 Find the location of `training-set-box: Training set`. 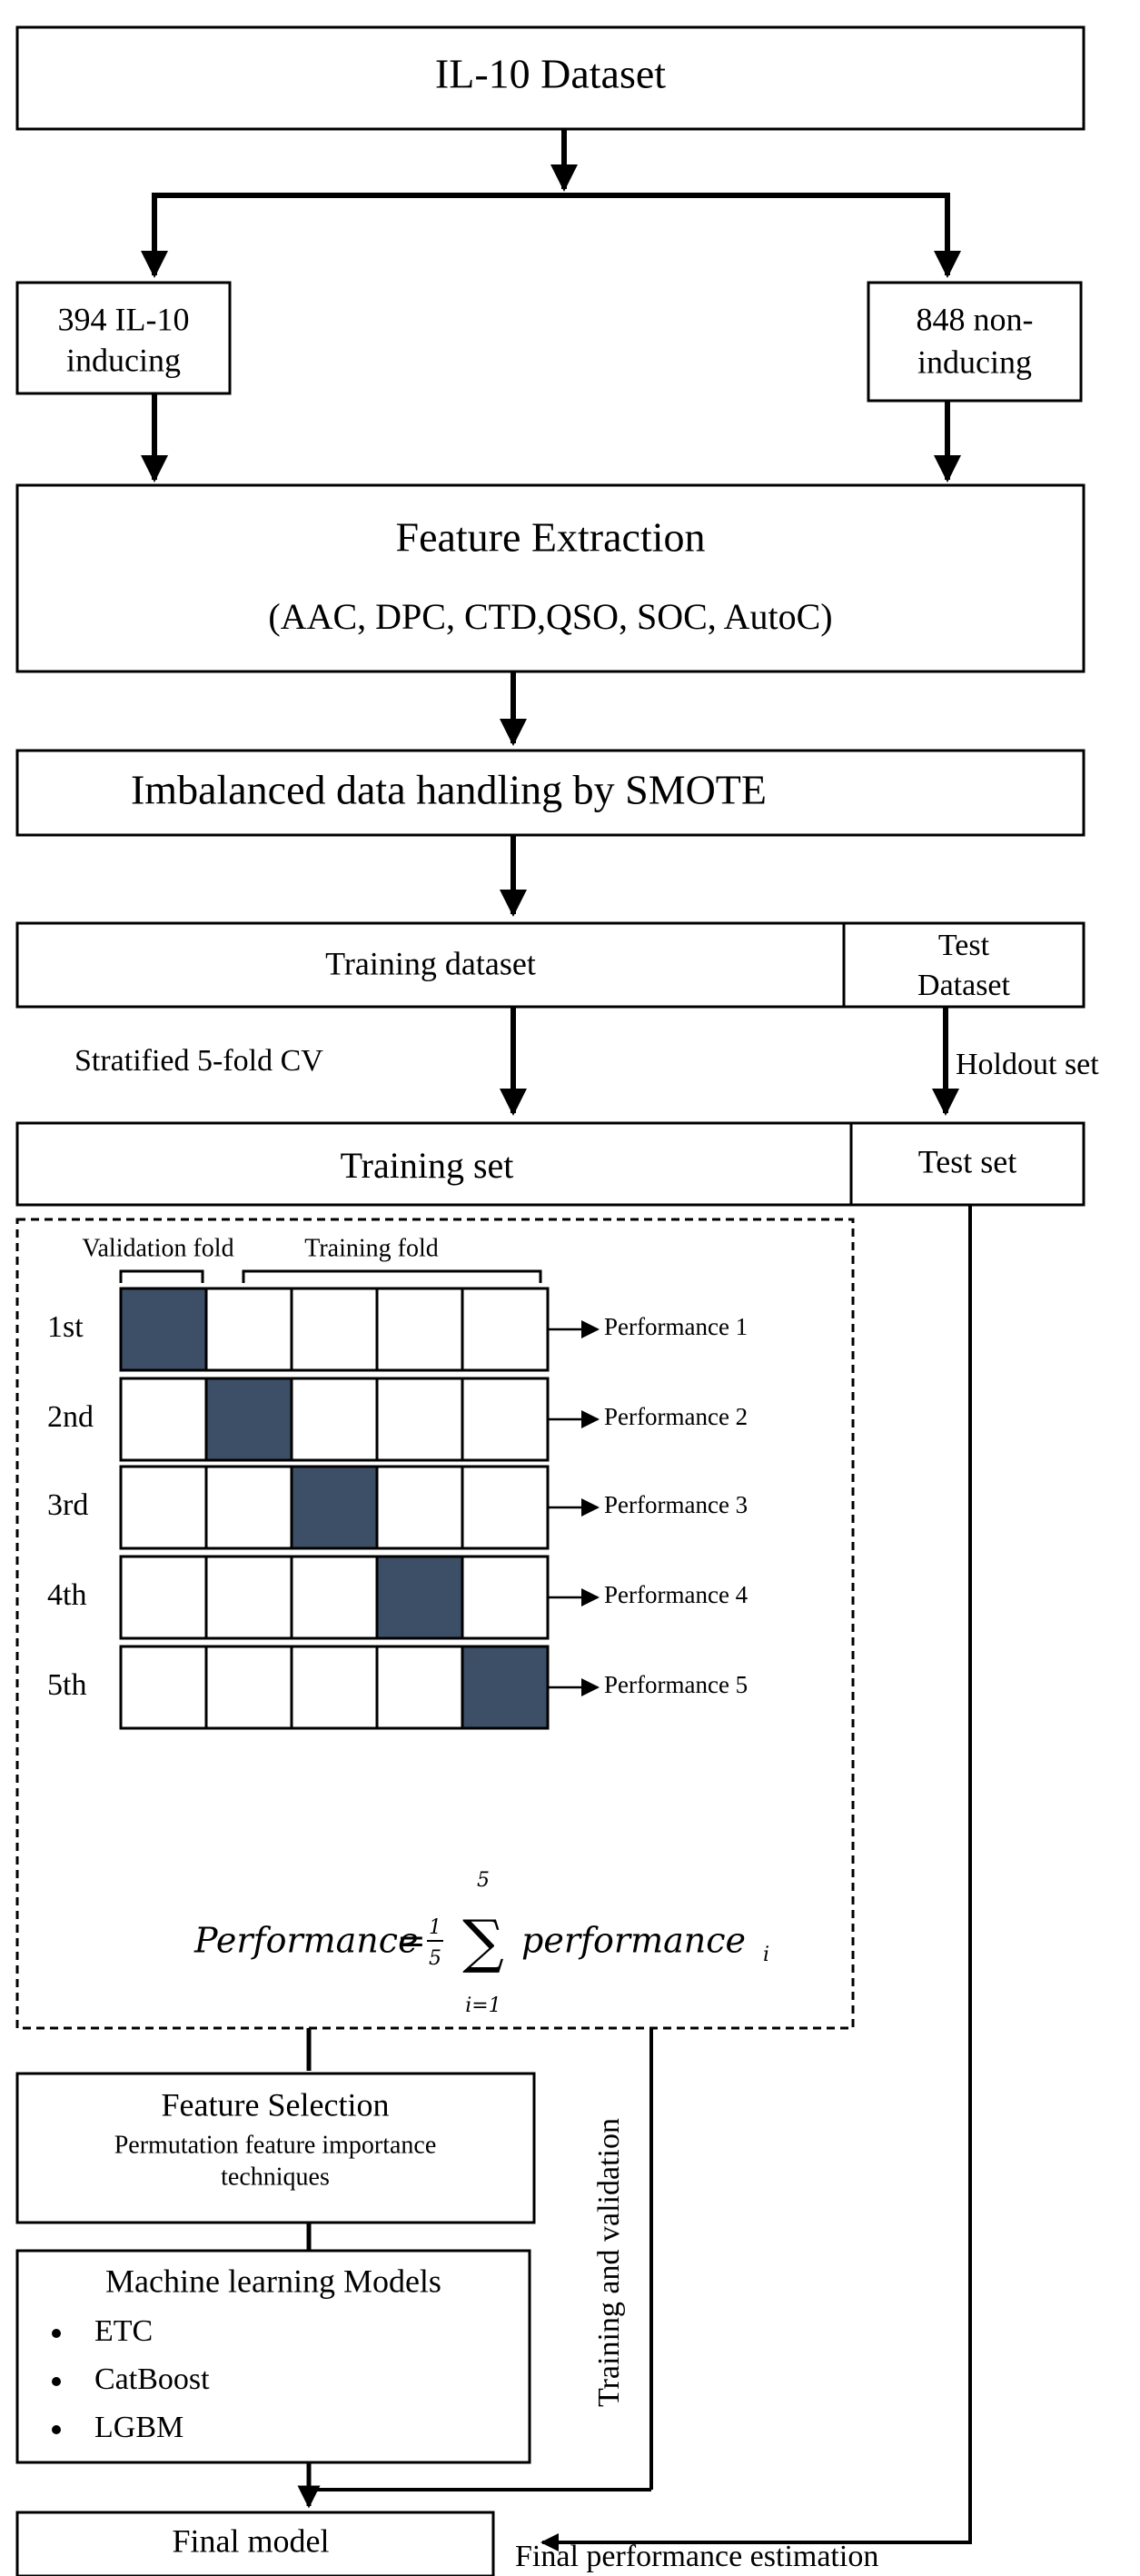

training-set-box: Training set is located at coordinates (434, 1164).